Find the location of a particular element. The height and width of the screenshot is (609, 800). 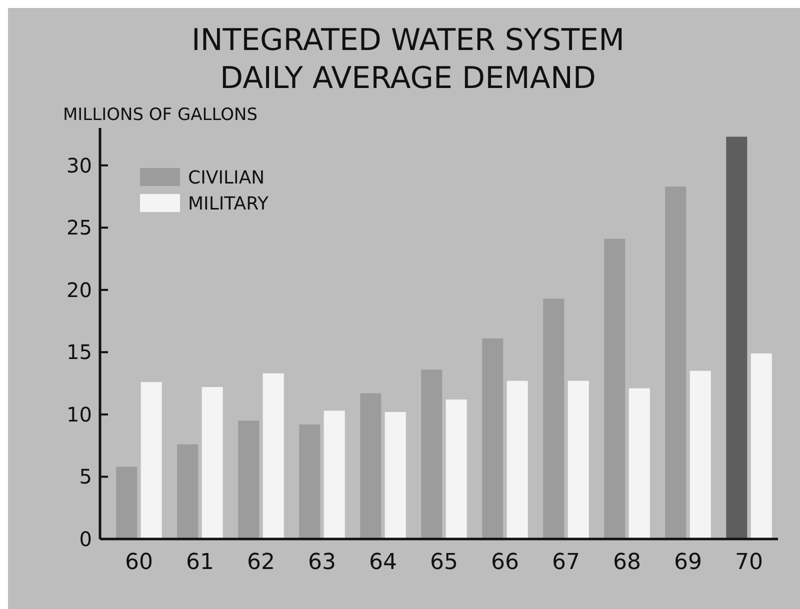

y-tick-label: 0 is located at coordinates (85, 539).